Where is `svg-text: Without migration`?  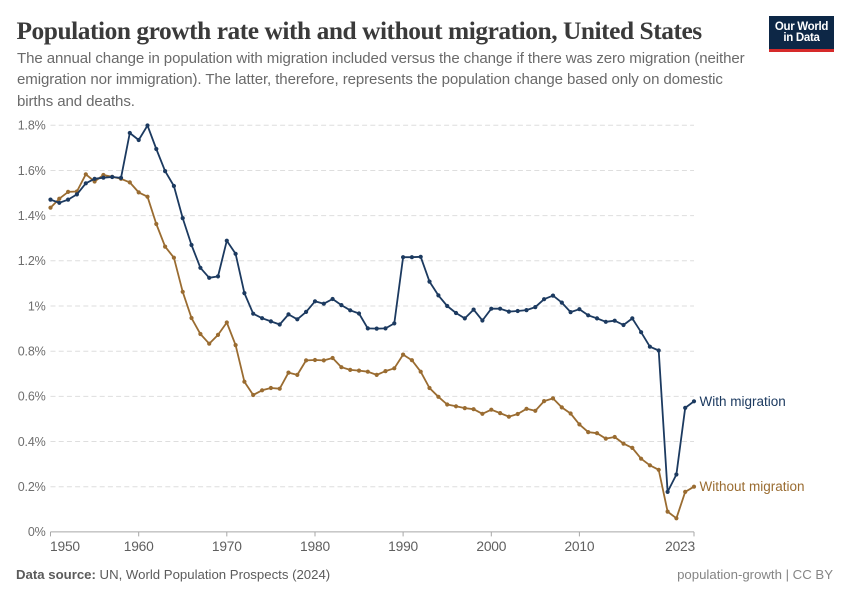
svg-text: Without migration is located at coordinates (752, 486).